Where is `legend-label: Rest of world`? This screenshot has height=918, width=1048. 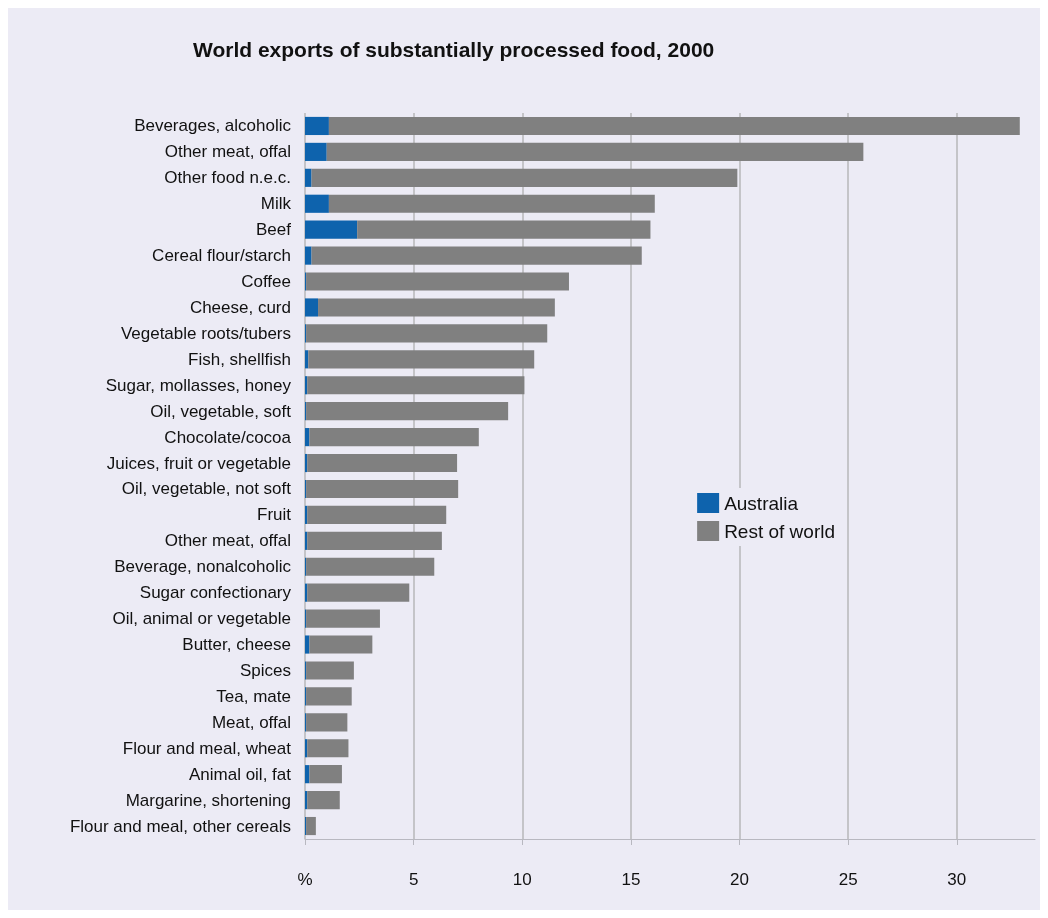 legend-label: Rest of world is located at coordinates (779, 531).